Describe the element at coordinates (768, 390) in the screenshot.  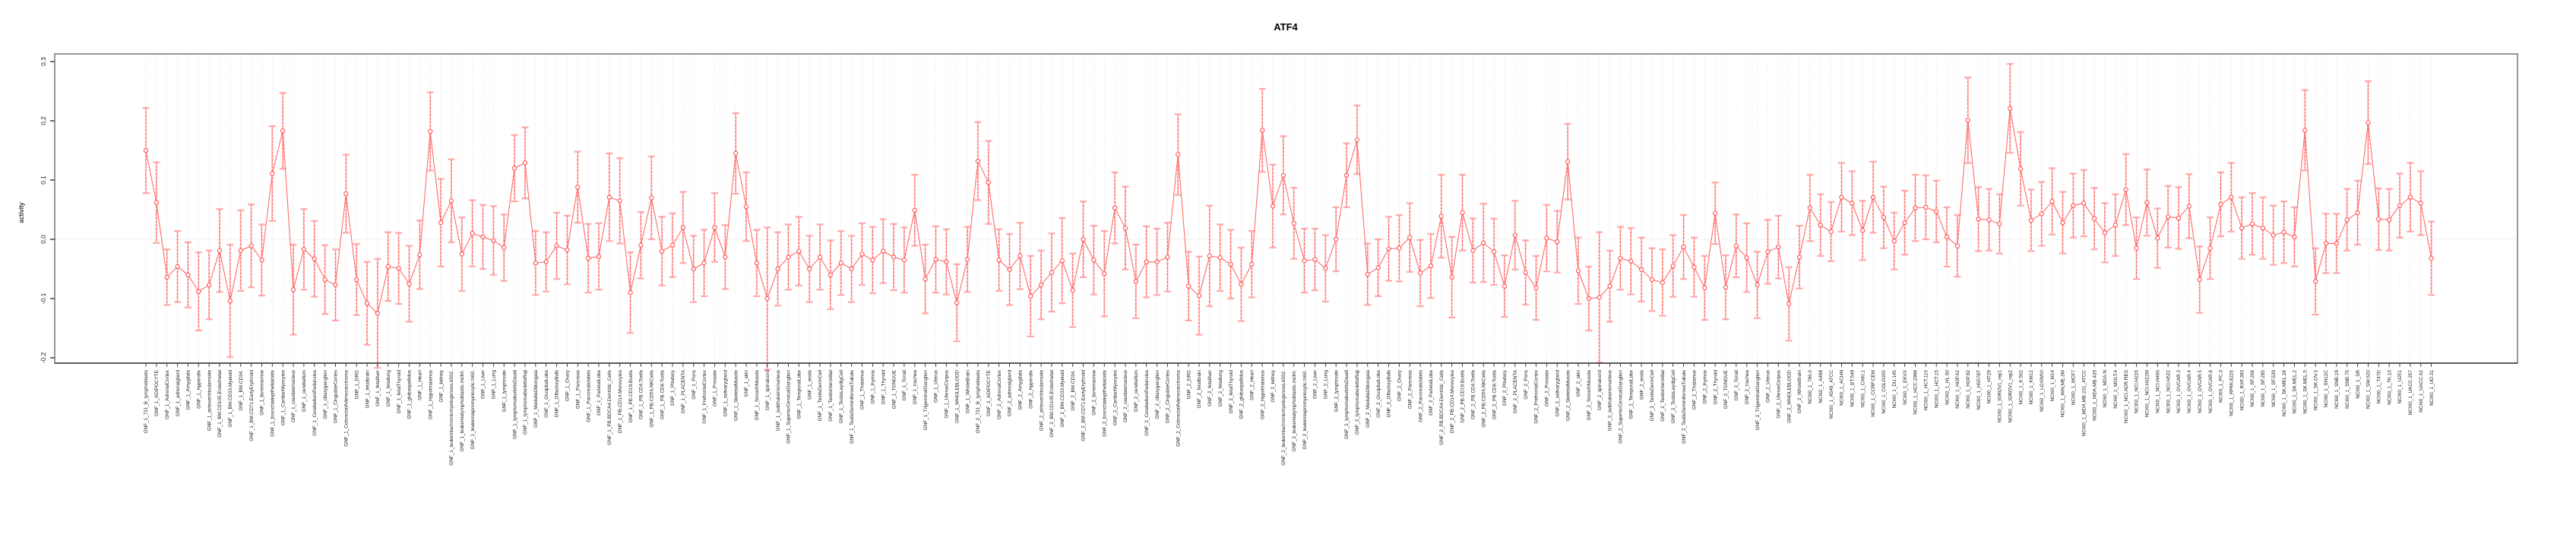
I see `x-tick-label: GNF_1_spinalcord` at that location.